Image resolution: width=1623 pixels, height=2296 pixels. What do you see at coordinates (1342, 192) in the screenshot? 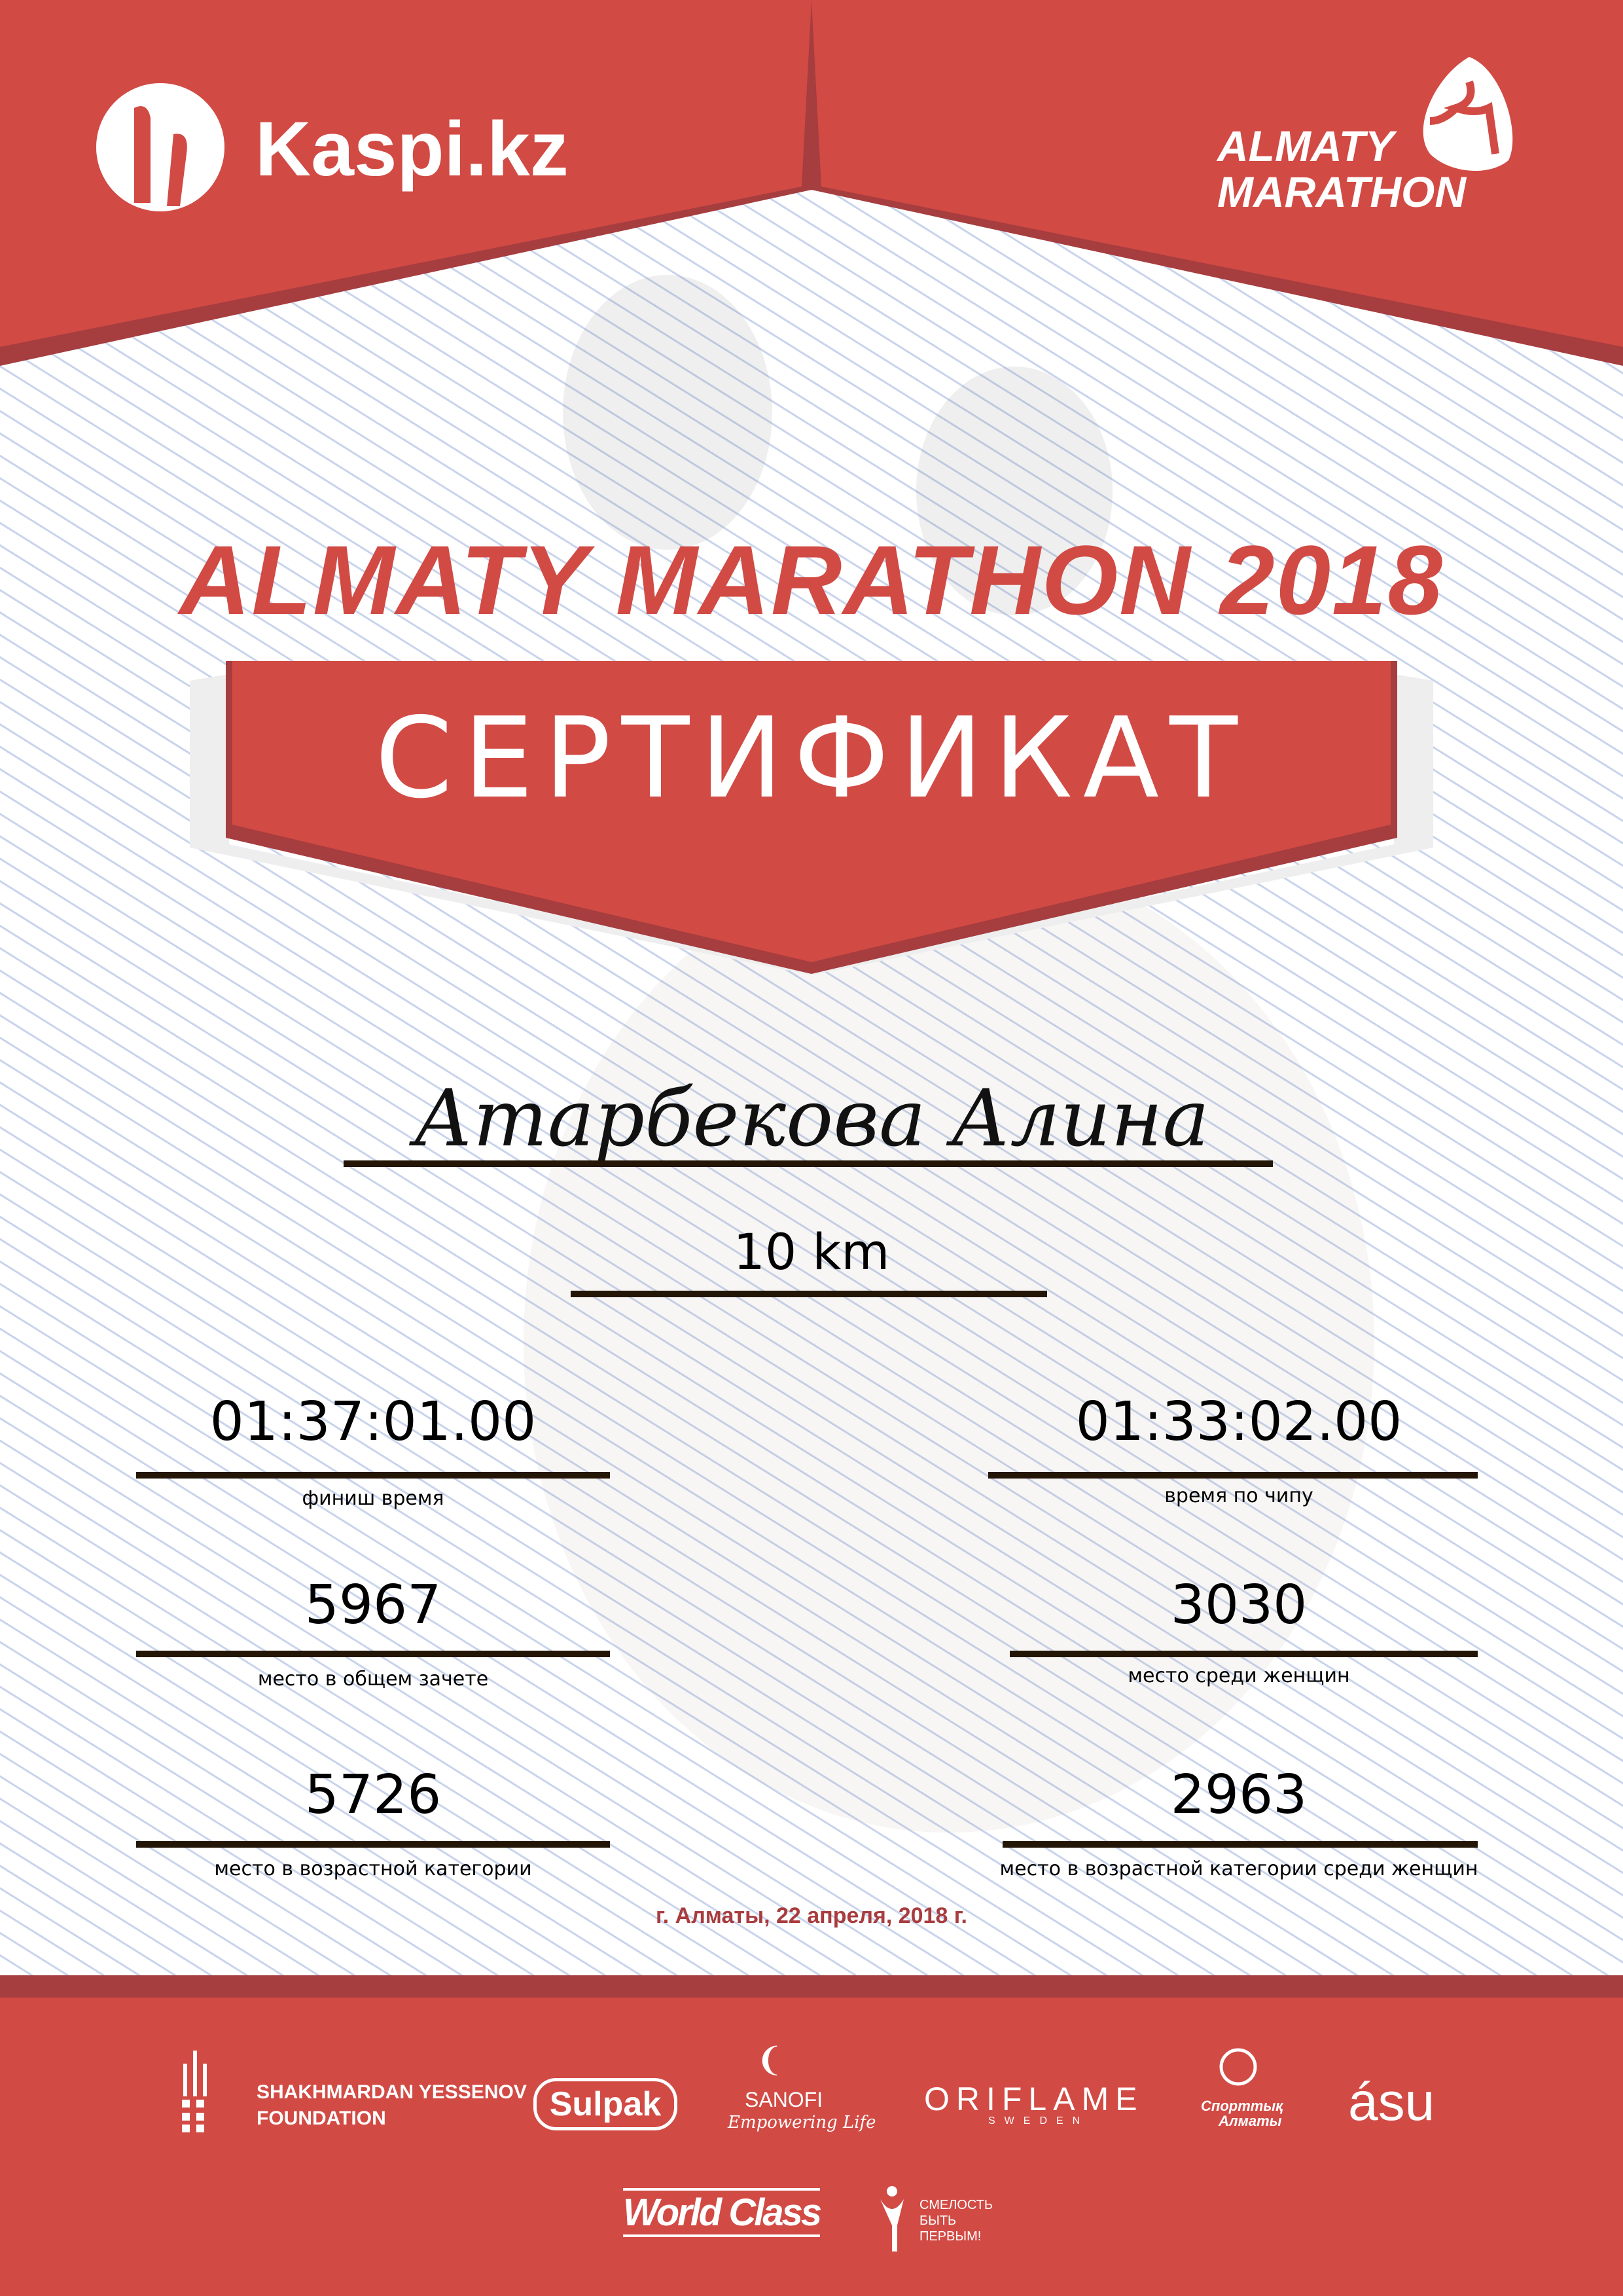
I see `almaty-marathon-logo-line2: MARATHON` at bounding box center [1342, 192].